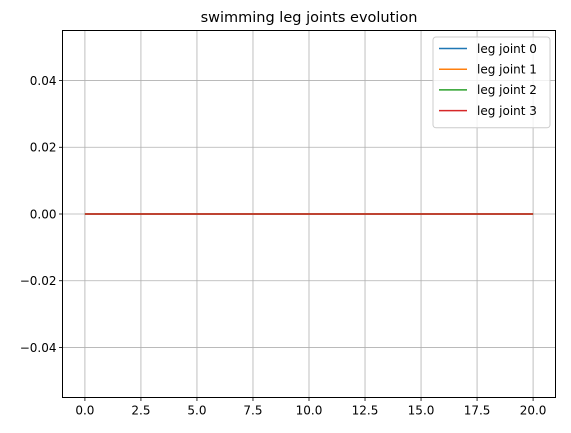 Image resolution: width=571 pixels, height=433 pixels. What do you see at coordinates (43, 81) in the screenshot?
I see `y-tick-label: 0.04` at bounding box center [43, 81].